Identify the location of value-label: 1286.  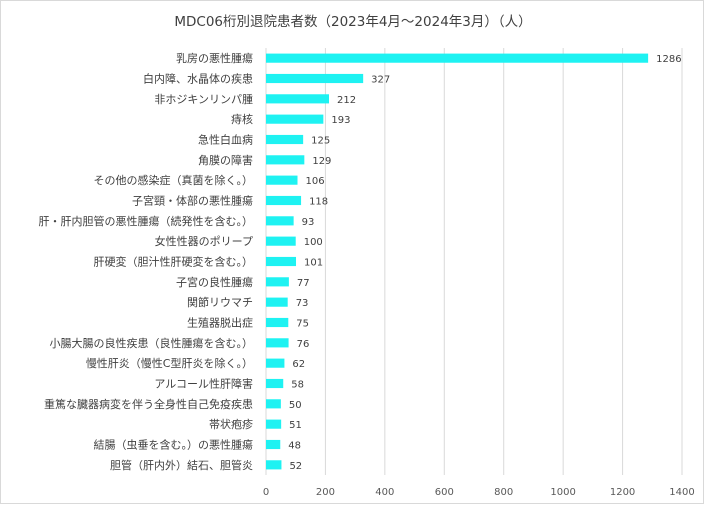
(668, 59).